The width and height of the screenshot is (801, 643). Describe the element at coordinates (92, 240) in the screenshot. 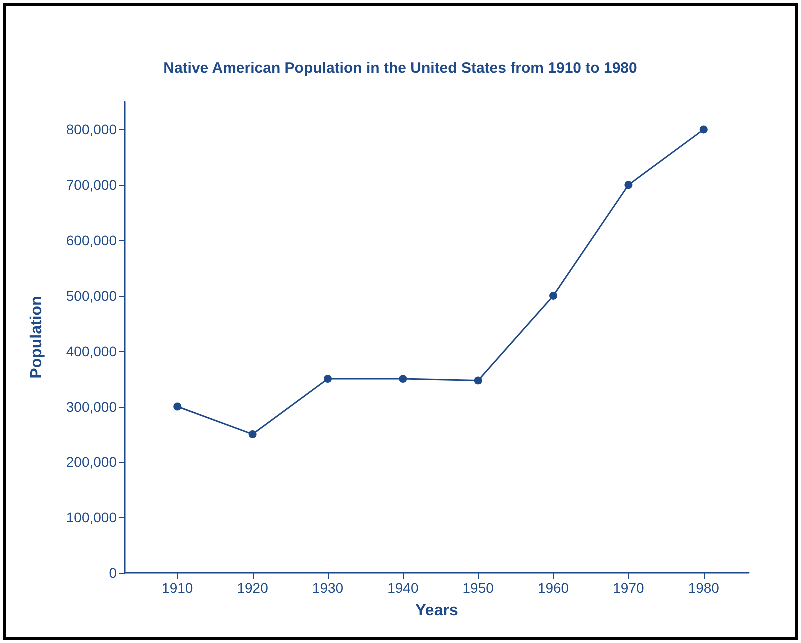

I see `y-tick-label: 600,000` at that location.